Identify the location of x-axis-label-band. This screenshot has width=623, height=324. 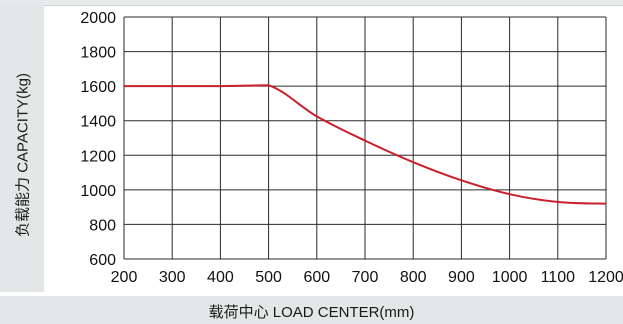
(311, 310).